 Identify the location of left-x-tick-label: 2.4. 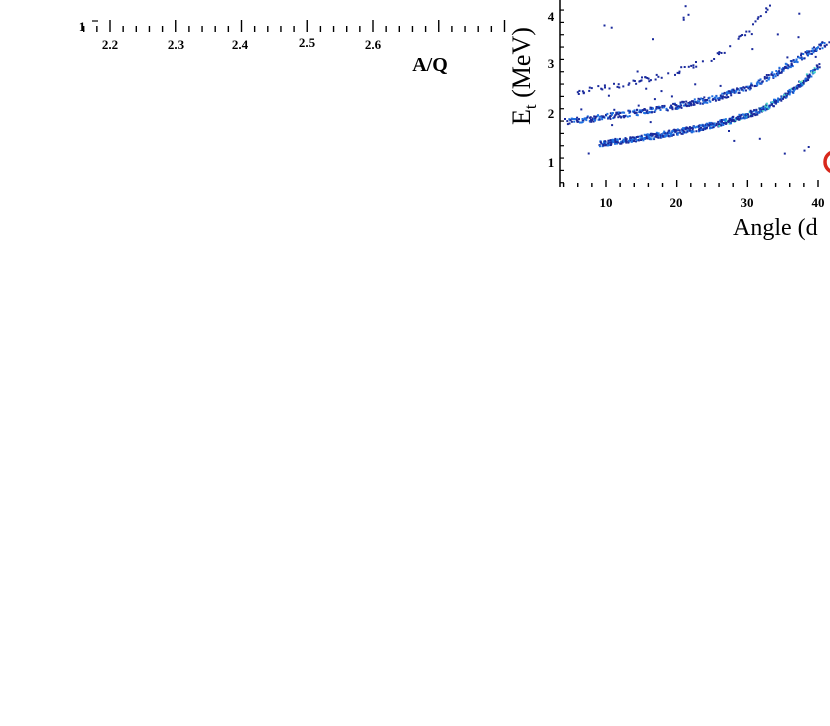
(240, 44).